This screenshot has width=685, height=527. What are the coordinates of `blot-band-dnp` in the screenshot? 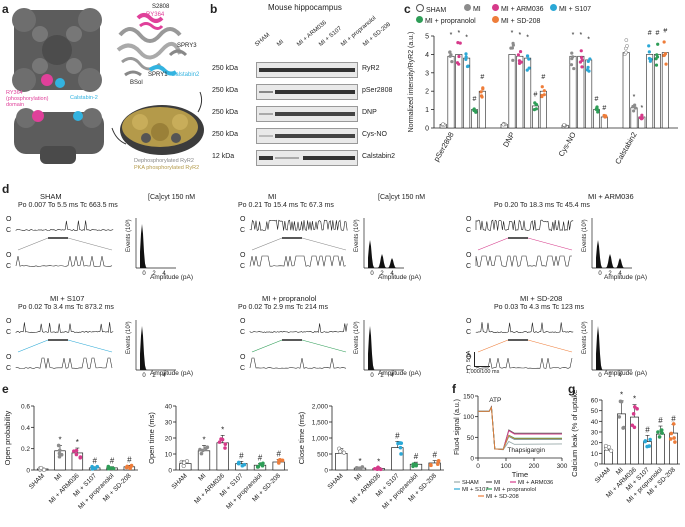 It's located at (307, 114).